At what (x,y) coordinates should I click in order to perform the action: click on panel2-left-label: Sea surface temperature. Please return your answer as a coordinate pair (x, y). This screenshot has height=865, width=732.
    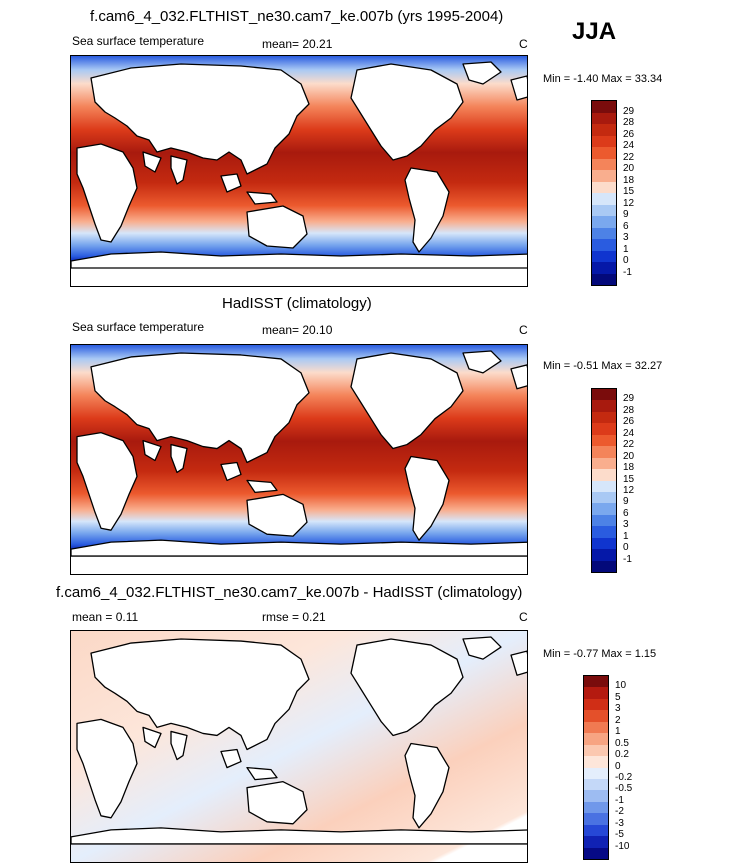
    Looking at the image, I should click on (138, 327).